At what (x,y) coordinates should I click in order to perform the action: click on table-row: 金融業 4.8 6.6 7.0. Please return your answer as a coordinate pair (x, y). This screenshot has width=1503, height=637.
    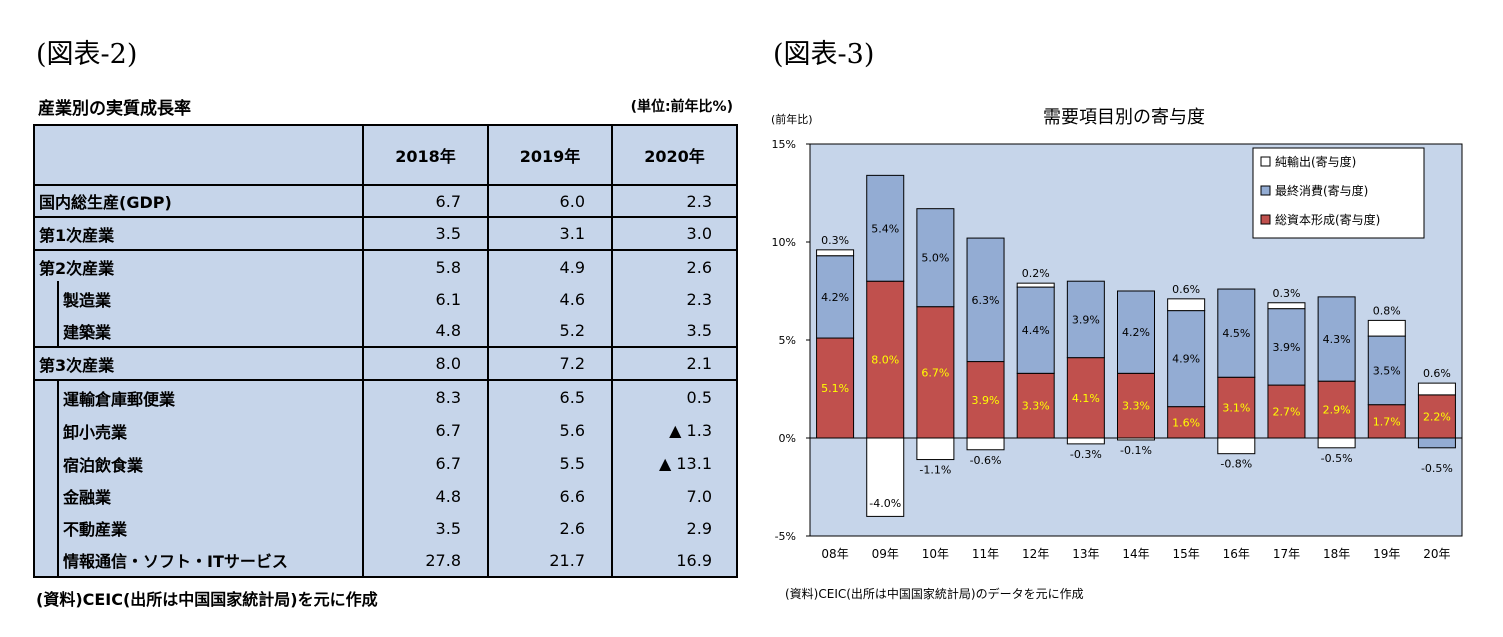
    Looking at the image, I should click on (385, 496).